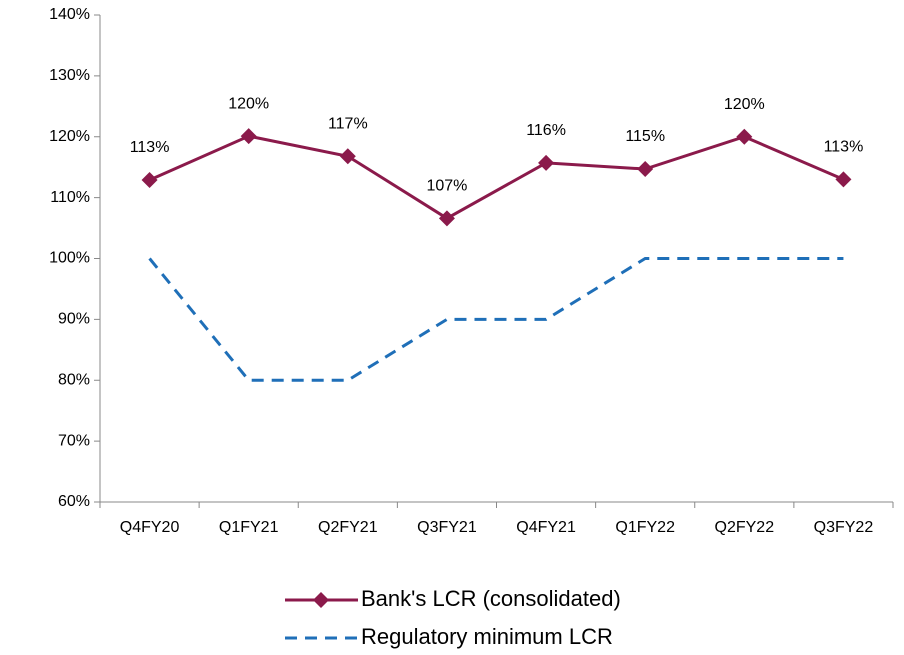 This screenshot has height=655, width=904. I want to click on x-tick-label: Q2FY21, so click(348, 527).